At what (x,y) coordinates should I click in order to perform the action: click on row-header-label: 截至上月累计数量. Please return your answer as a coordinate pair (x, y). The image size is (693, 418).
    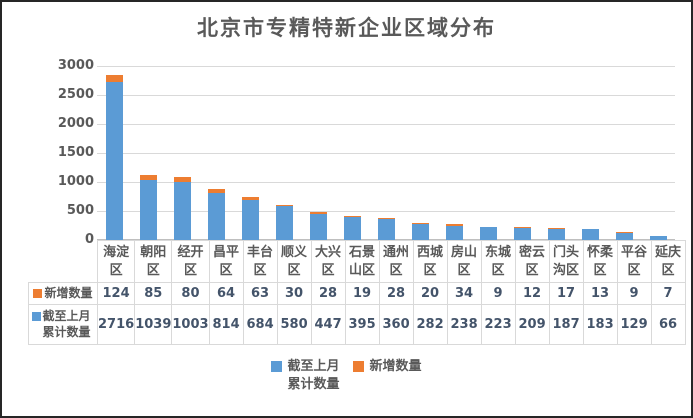
    Looking at the image, I should click on (66, 323).